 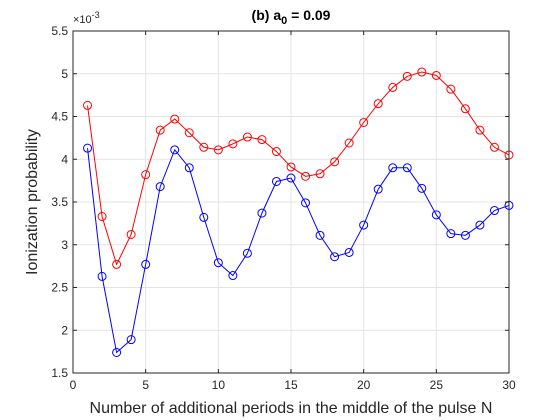 I want to click on chart-title-prefix: (b) a, so click(x=267, y=15).